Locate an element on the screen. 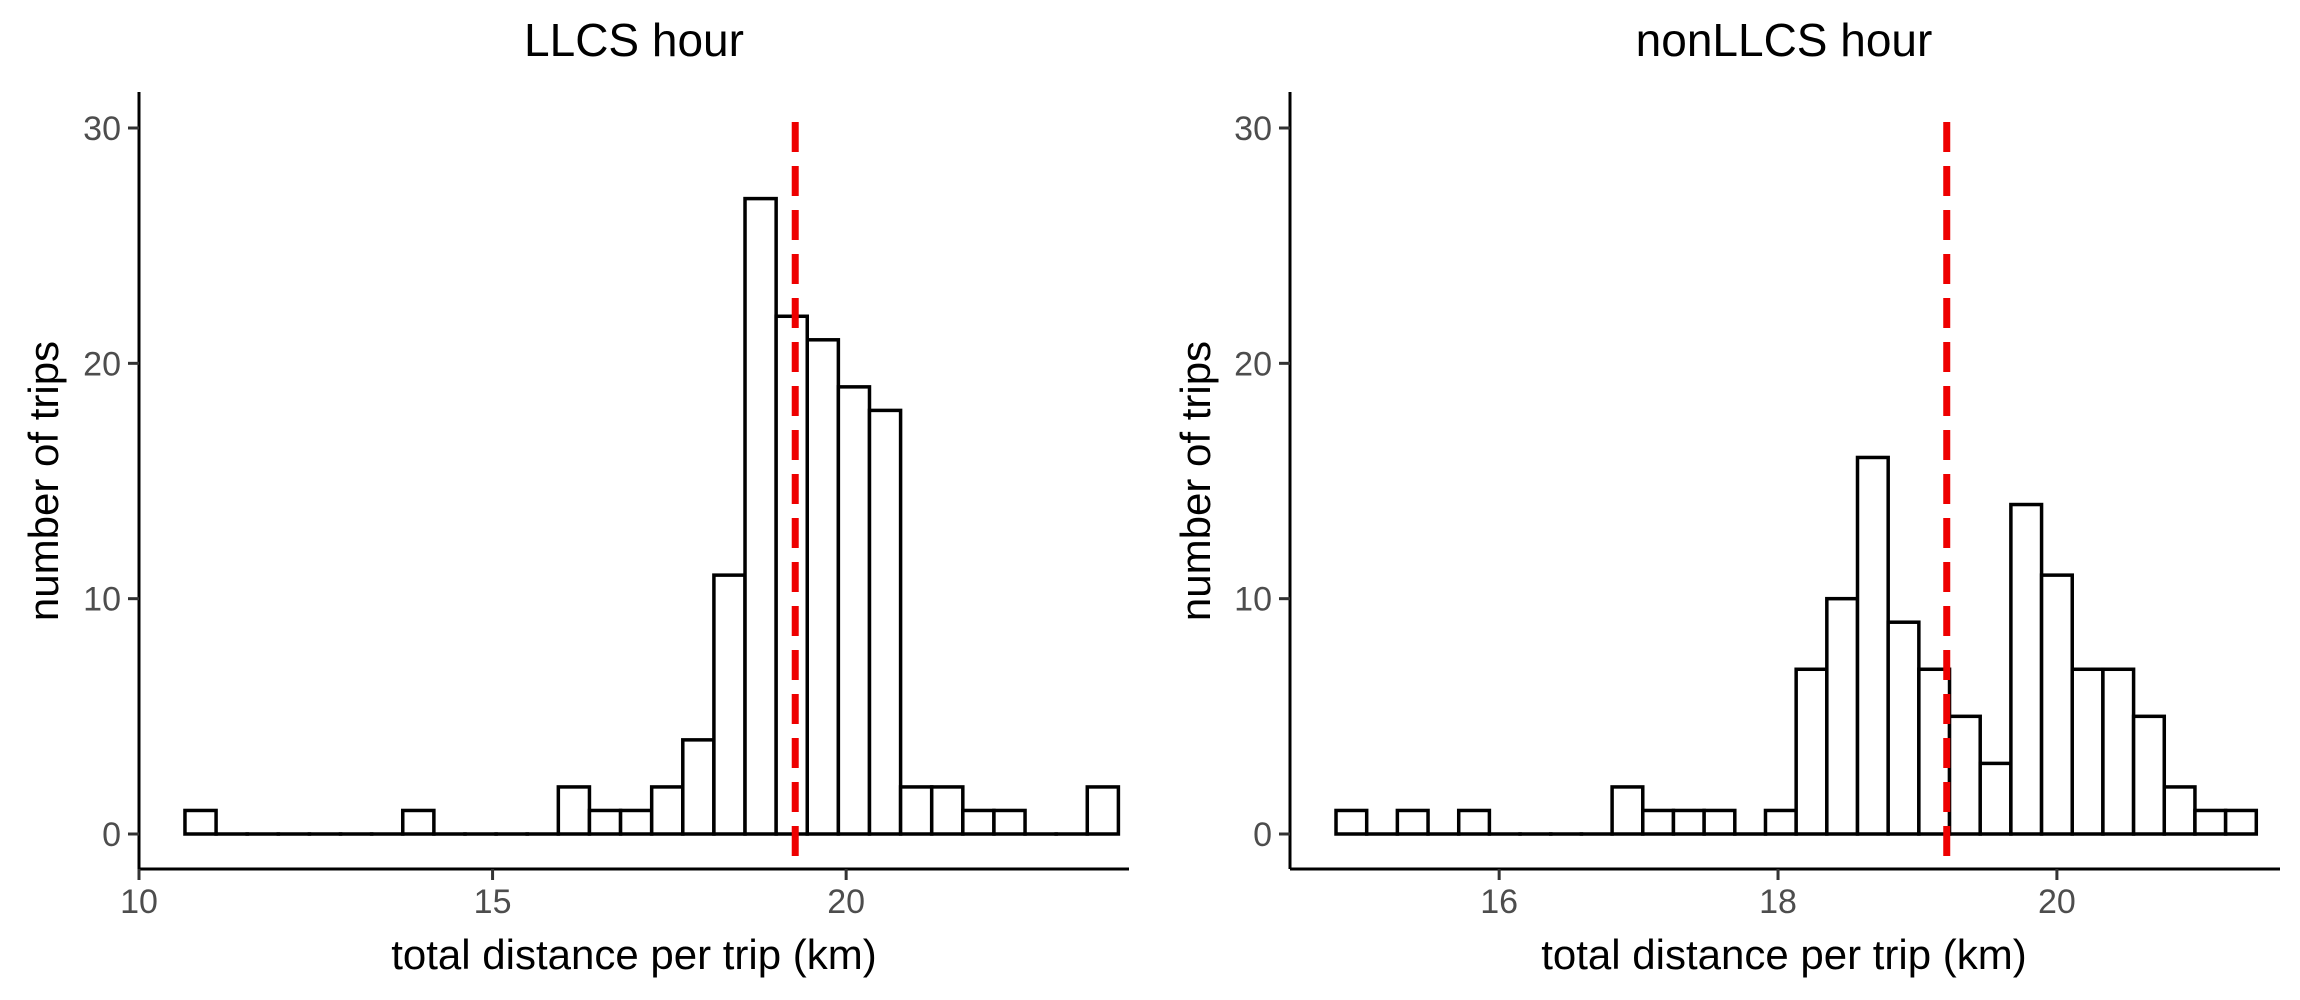 The width and height of the screenshot is (2300, 1000). x-tick-label: 18 is located at coordinates (1778, 902).